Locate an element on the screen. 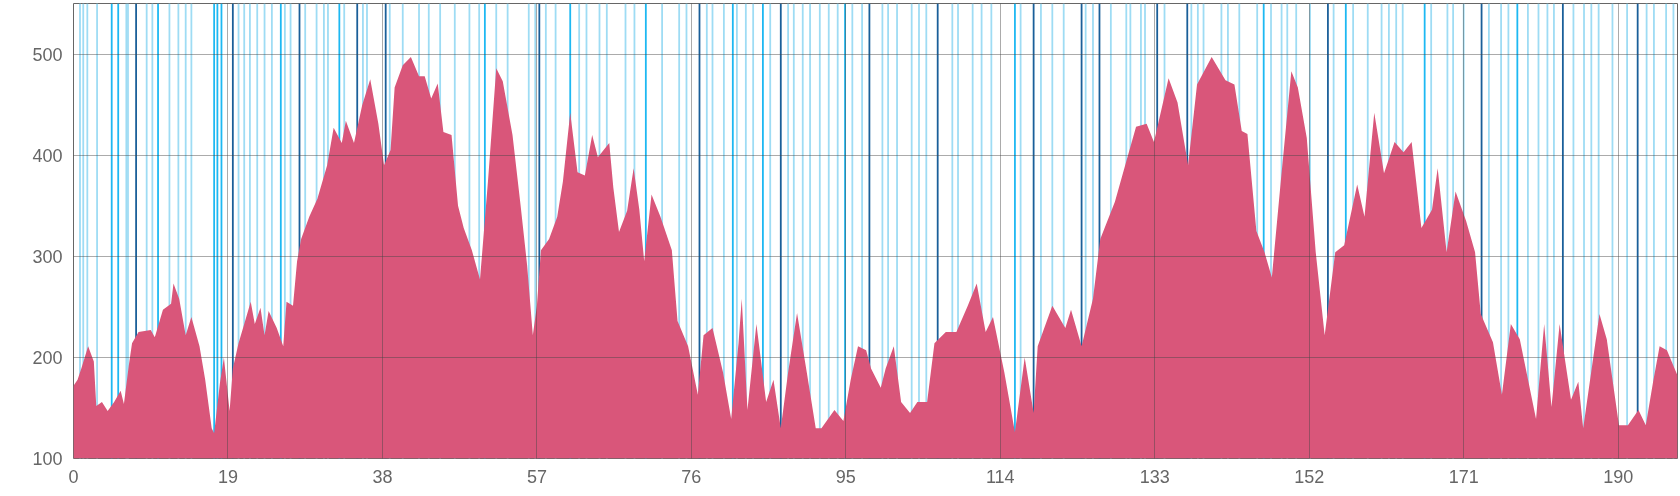  y-tick-label: 400 is located at coordinates (47, 155).